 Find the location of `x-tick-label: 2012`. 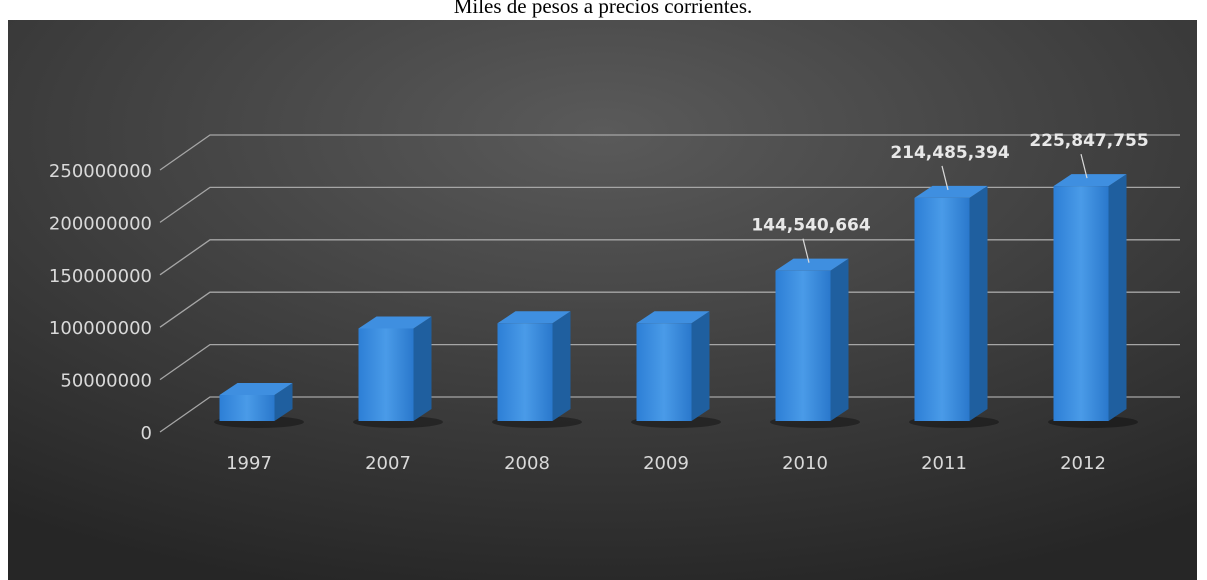

x-tick-label: 2012 is located at coordinates (1083, 463).